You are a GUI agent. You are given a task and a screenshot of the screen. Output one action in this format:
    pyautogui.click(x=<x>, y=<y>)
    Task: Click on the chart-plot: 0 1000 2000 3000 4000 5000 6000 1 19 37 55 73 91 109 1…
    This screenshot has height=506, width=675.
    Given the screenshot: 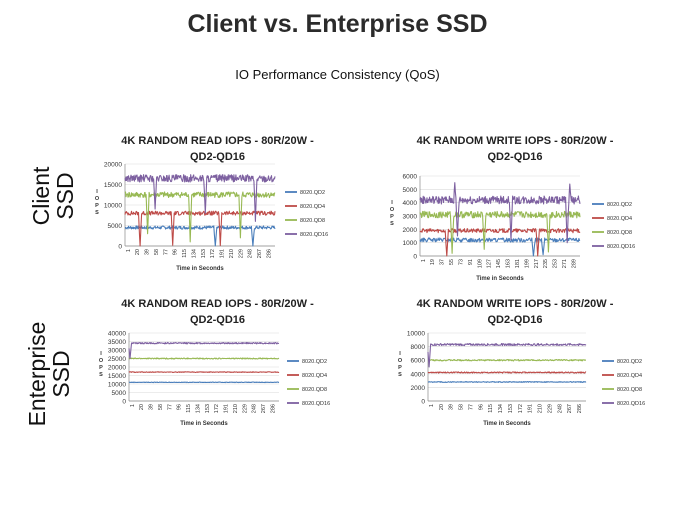 What is the action you would take?
    pyautogui.click(x=512, y=227)
    